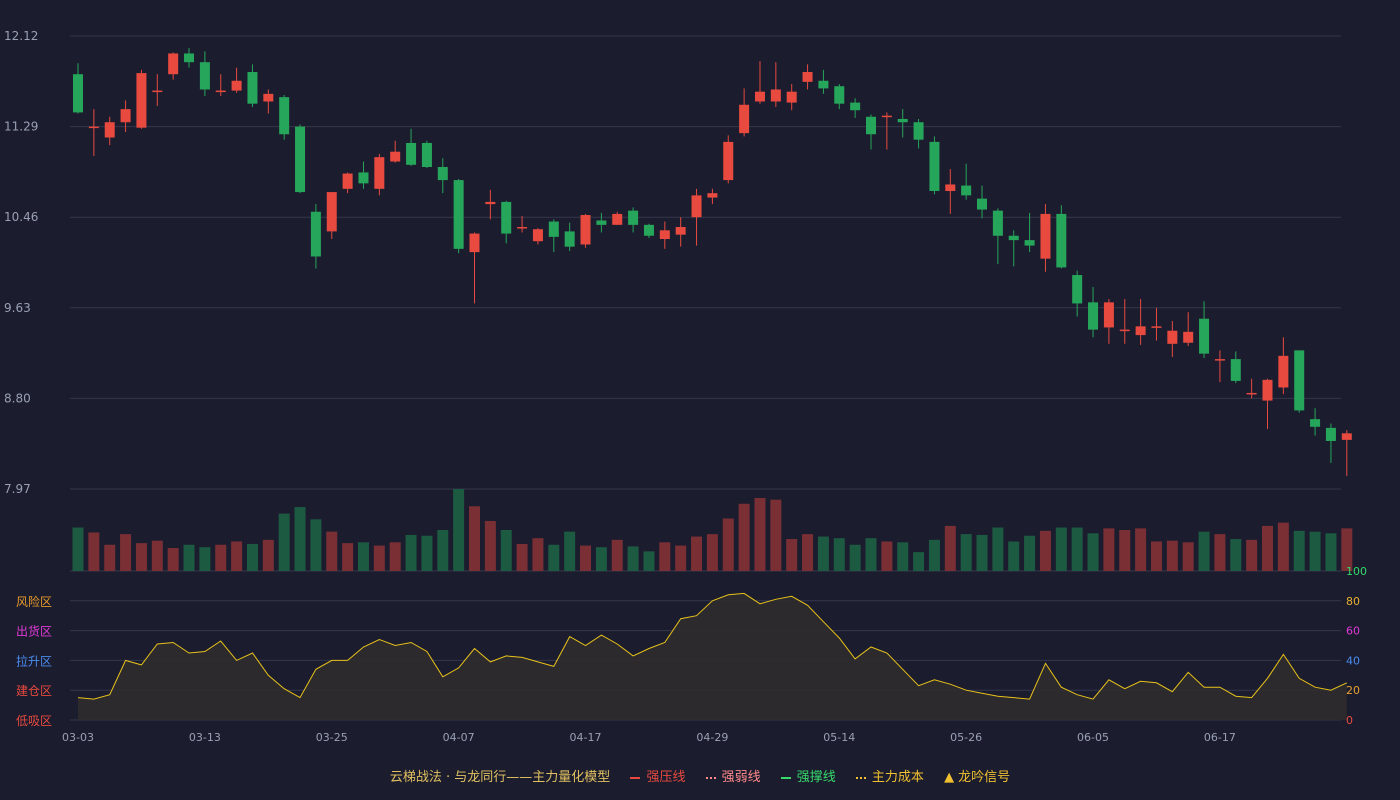 The height and width of the screenshot is (800, 1400). I want to click on triangle-icon: ▲, so click(949, 777).